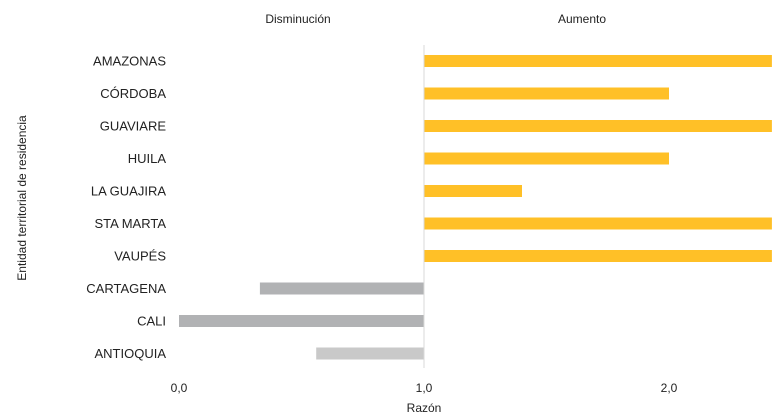  Describe the element at coordinates (151, 321) in the screenshot. I see `category-label-cali: CALI` at that location.